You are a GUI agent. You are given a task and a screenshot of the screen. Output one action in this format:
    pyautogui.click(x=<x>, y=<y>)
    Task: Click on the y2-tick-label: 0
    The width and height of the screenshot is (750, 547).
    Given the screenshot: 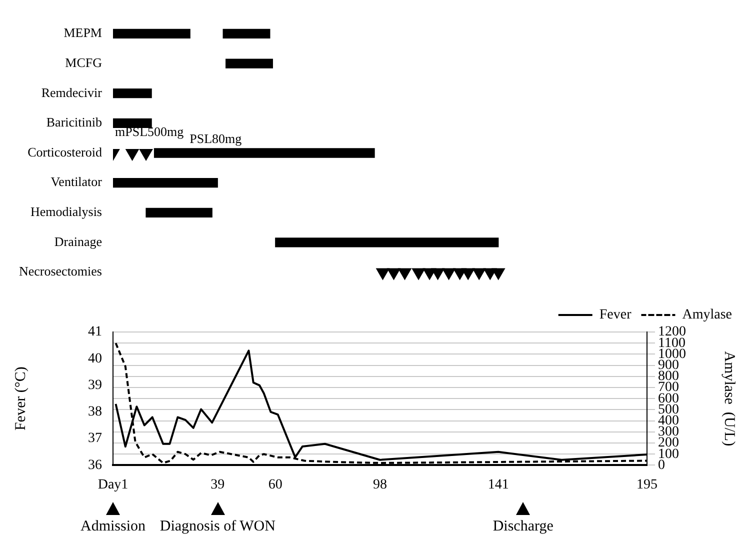 What is the action you would take?
    pyautogui.click(x=661, y=465)
    